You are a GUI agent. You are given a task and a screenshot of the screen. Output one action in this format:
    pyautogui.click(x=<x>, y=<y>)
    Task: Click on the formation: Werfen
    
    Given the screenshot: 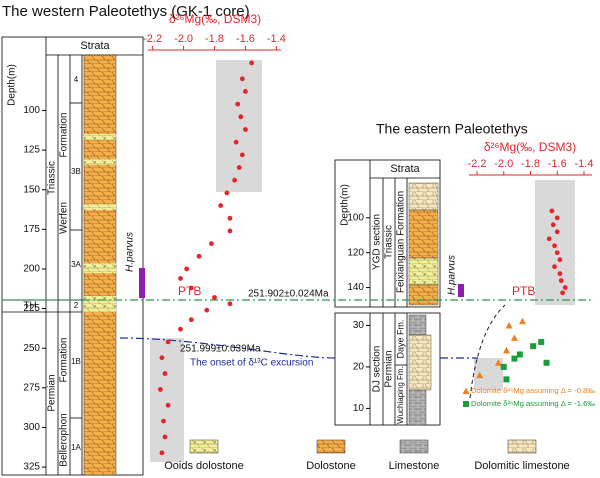 What is the action you would take?
    pyautogui.click(x=64, y=218)
    